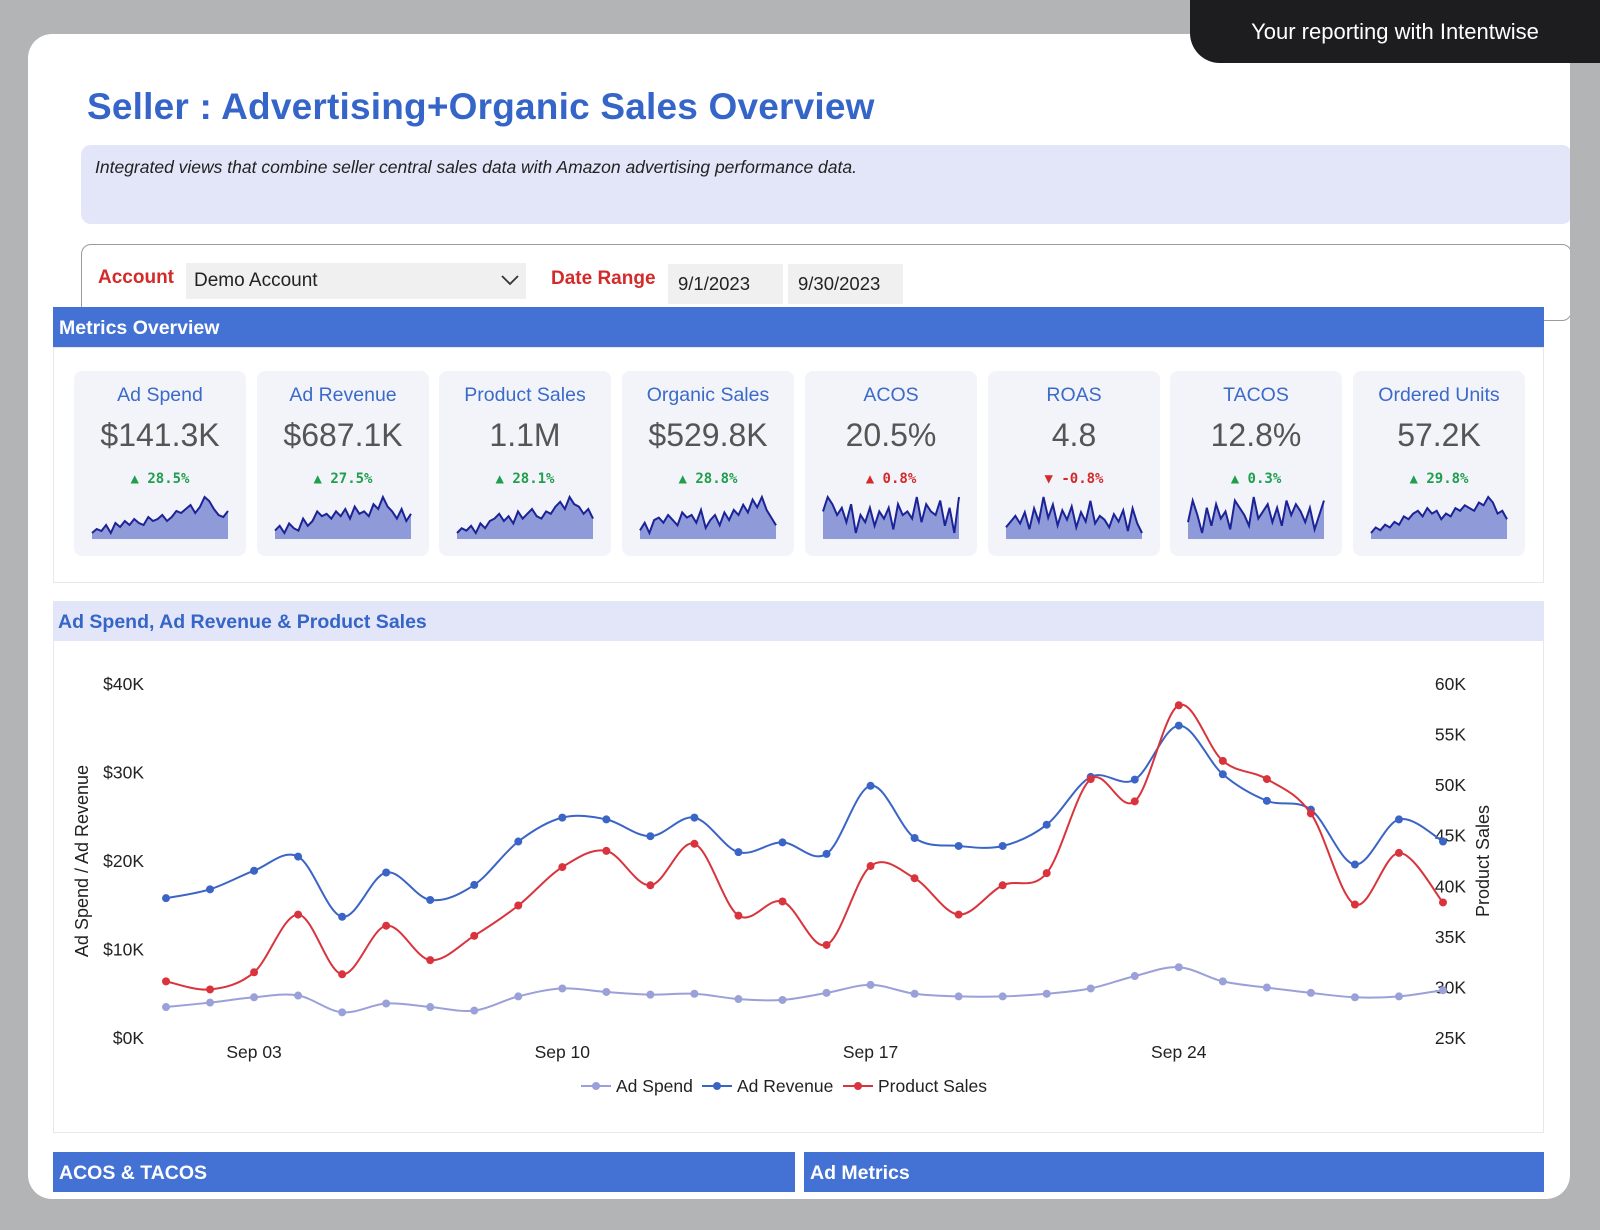 Image resolution: width=1600 pixels, height=1230 pixels. Describe the element at coordinates (637, 1086) in the screenshot. I see `legend-item: Ad Spend` at that location.